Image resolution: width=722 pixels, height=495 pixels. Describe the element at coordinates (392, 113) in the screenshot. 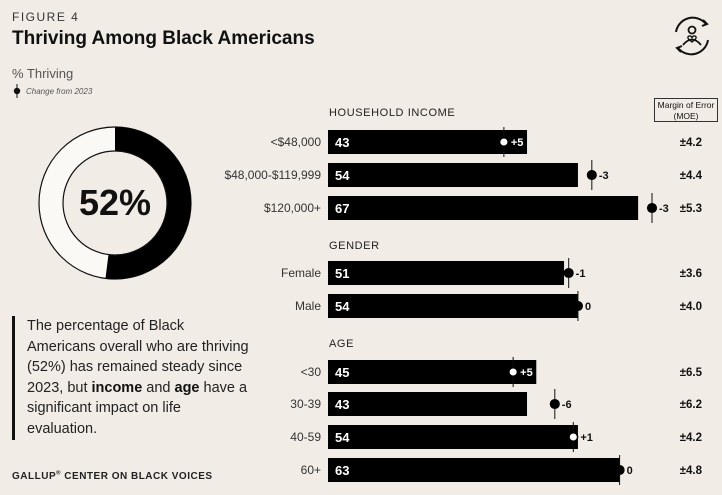

I see `group-header: HOUSEHOLD INCOME` at that location.